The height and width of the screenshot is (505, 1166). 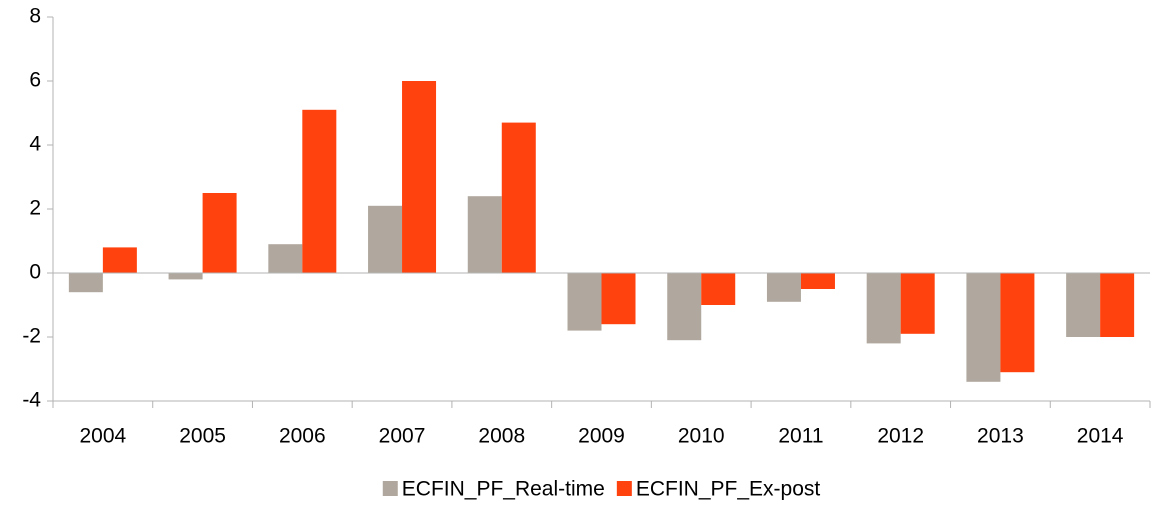 What do you see at coordinates (900, 436) in the screenshot?
I see `x-tick-label: 2012` at bounding box center [900, 436].